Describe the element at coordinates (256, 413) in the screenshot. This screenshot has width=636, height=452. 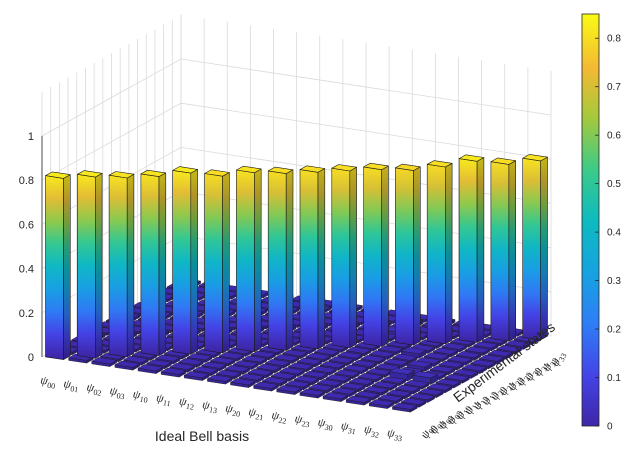
I see `x-tick-label: ψ21` at that location.